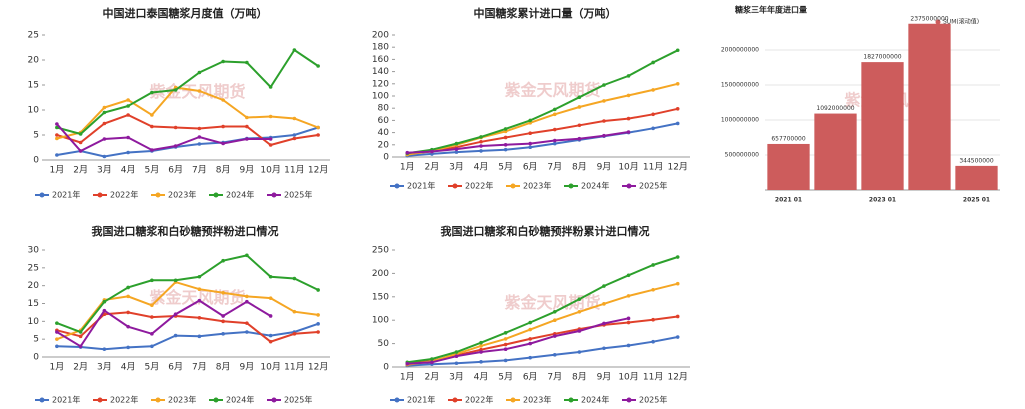 The height and width of the screenshot is (409, 1025). I want to click on x-tick-label: 2月, so click(80, 170).